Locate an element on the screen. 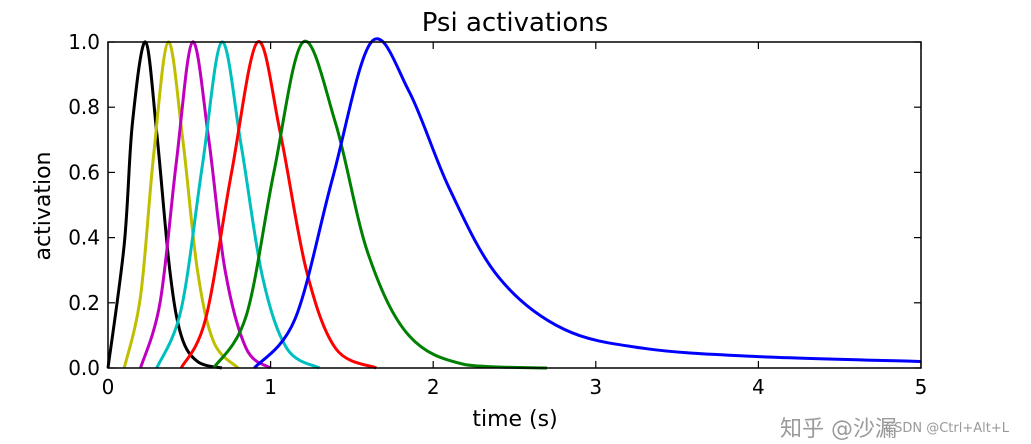 The width and height of the screenshot is (1031, 444). y-axis-label: activation is located at coordinates (43, 206).